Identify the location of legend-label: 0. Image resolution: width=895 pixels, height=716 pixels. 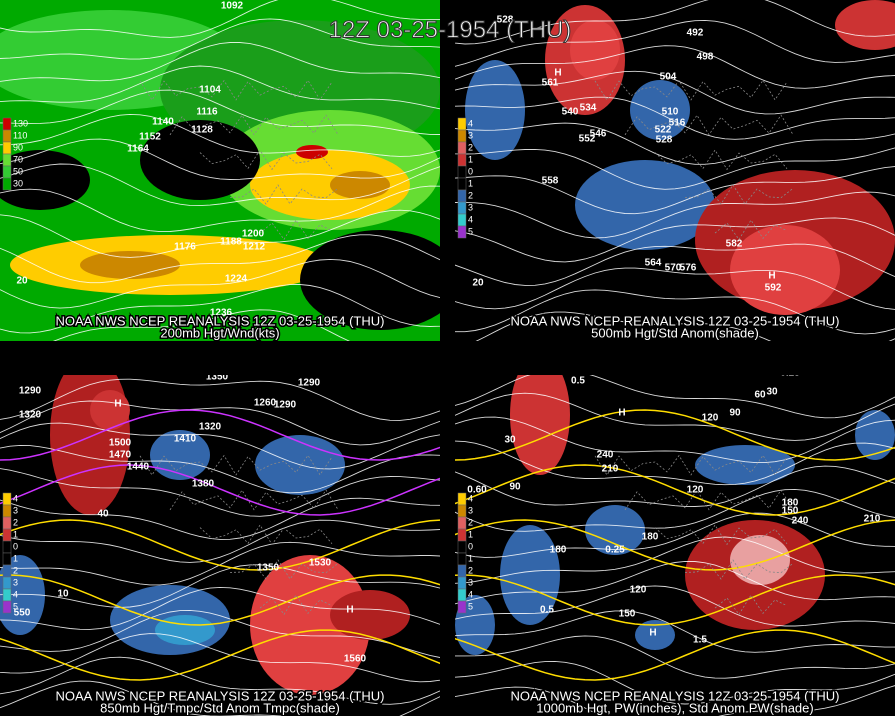
(470, 546).